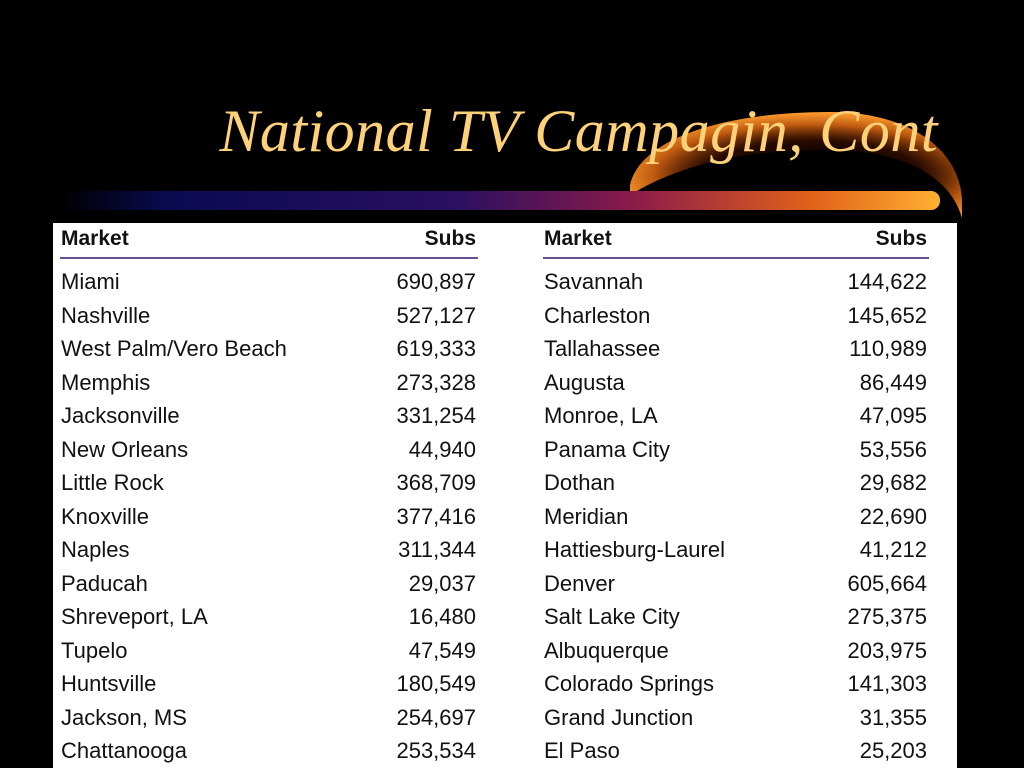 The height and width of the screenshot is (768, 1024). I want to click on table-row: Paducah 29,037, so click(269, 584).